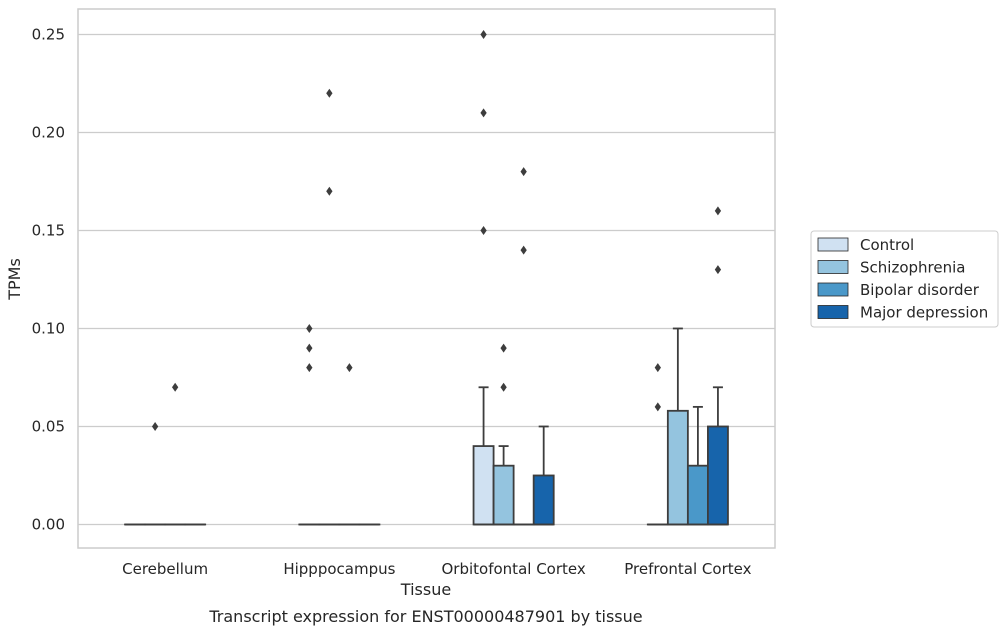 Image resolution: width=1007 pixels, height=634 pixels. What do you see at coordinates (425, 589) in the screenshot?
I see `x-axis-label: Tissue` at bounding box center [425, 589].